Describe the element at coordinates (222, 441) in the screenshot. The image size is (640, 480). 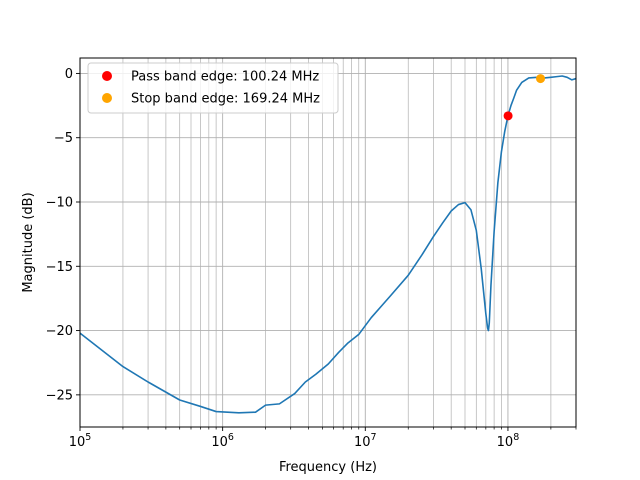
I see `x-tick-label: 10⁶` at that location.